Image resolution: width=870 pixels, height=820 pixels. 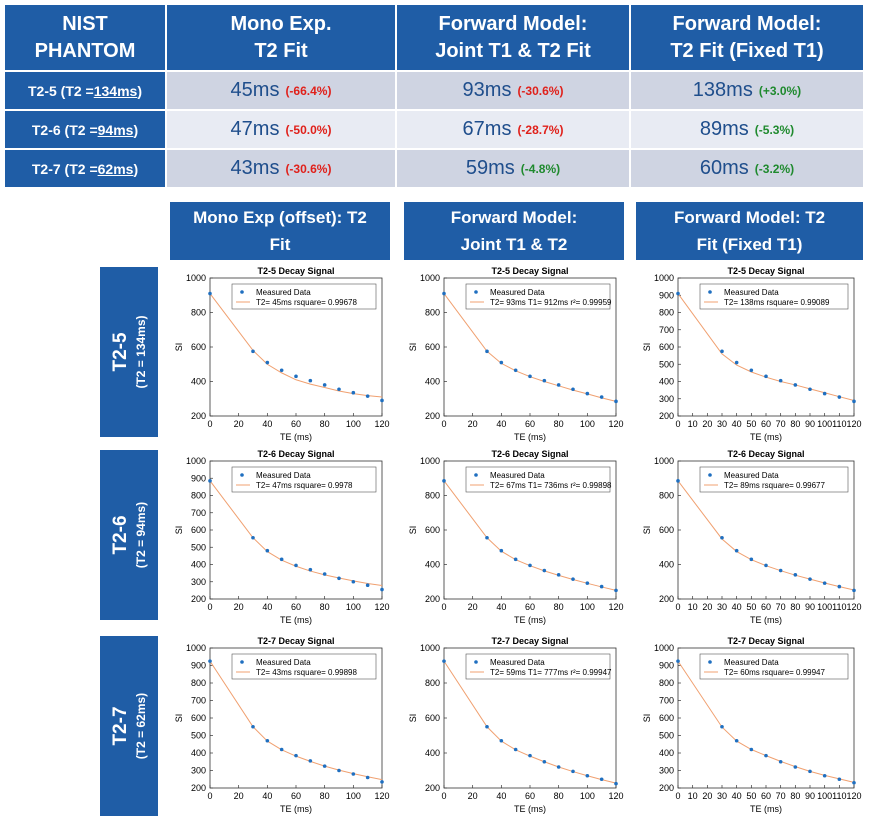 I want to click on header-joint-text: Forward Model: Joint T1 & T2 Fit, so click(x=513, y=37).